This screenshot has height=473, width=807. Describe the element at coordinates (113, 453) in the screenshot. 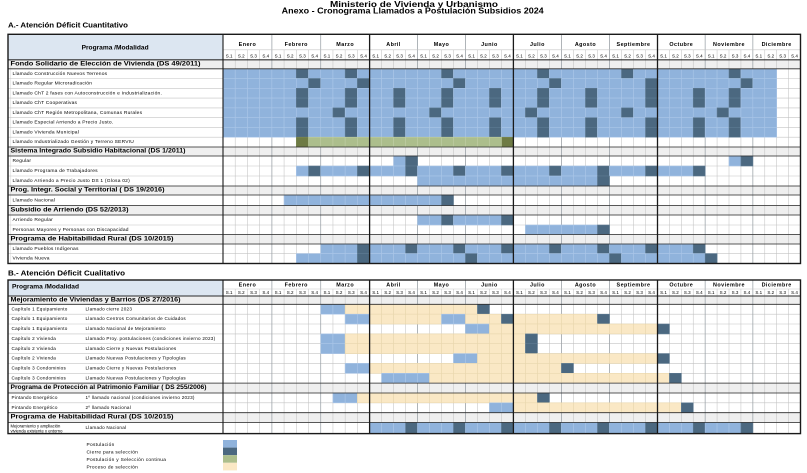

I see `svg-text: Cierre para selección` at that location.